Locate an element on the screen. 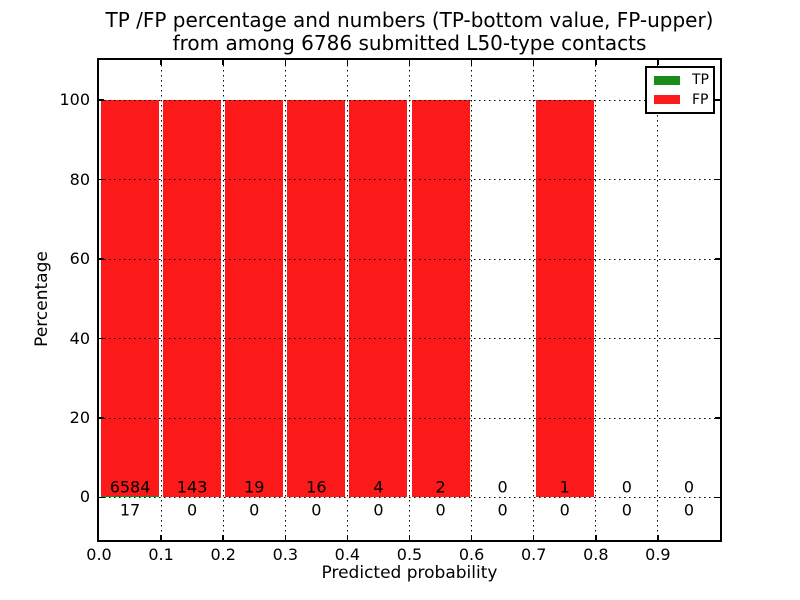 This screenshot has height=600, width=800. fp-count-label: 2 is located at coordinates (440, 486).